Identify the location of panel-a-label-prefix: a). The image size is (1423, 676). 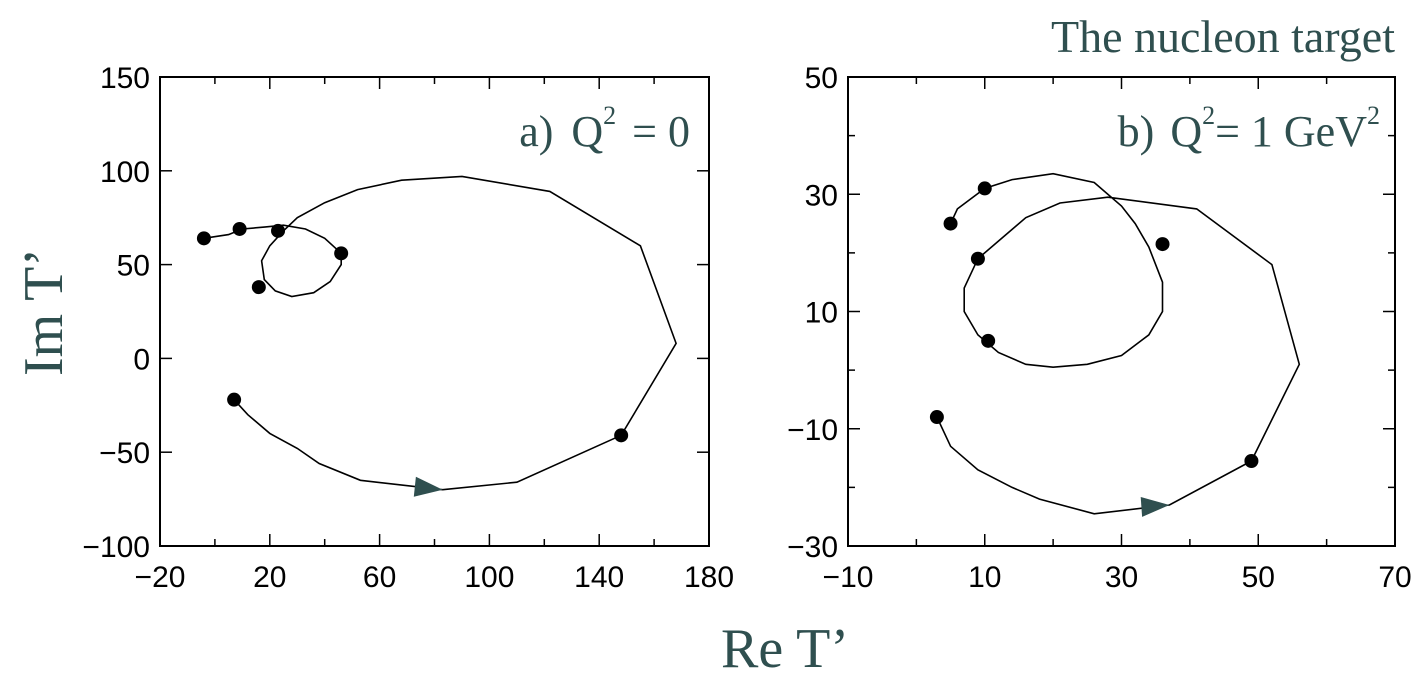
(536, 131).